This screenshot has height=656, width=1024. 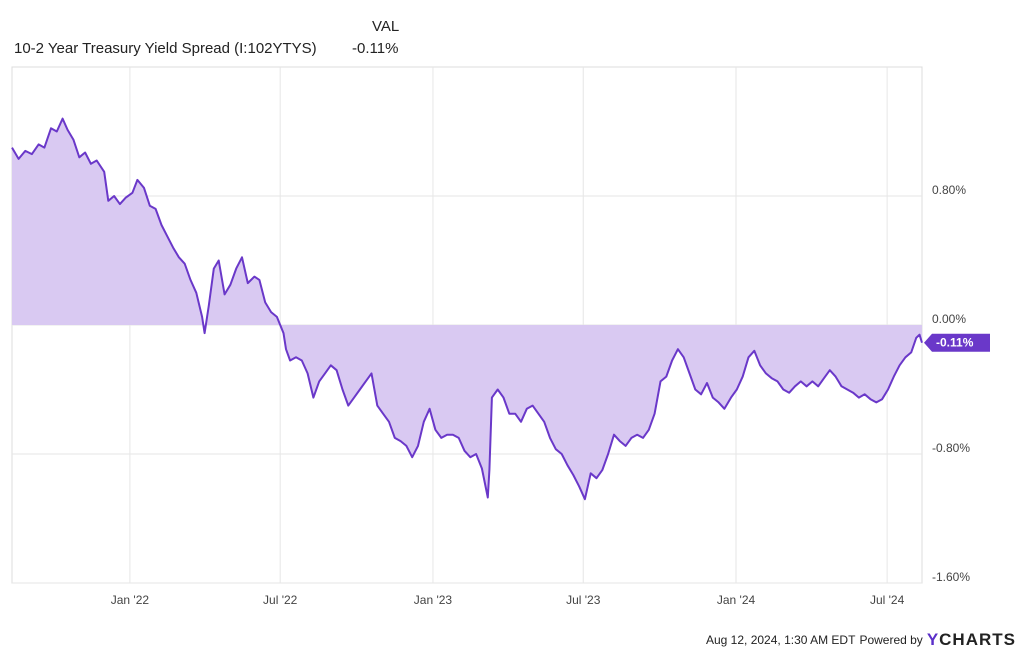 What do you see at coordinates (951, 448) in the screenshot?
I see `y-tick-label: -0.80%` at bounding box center [951, 448].